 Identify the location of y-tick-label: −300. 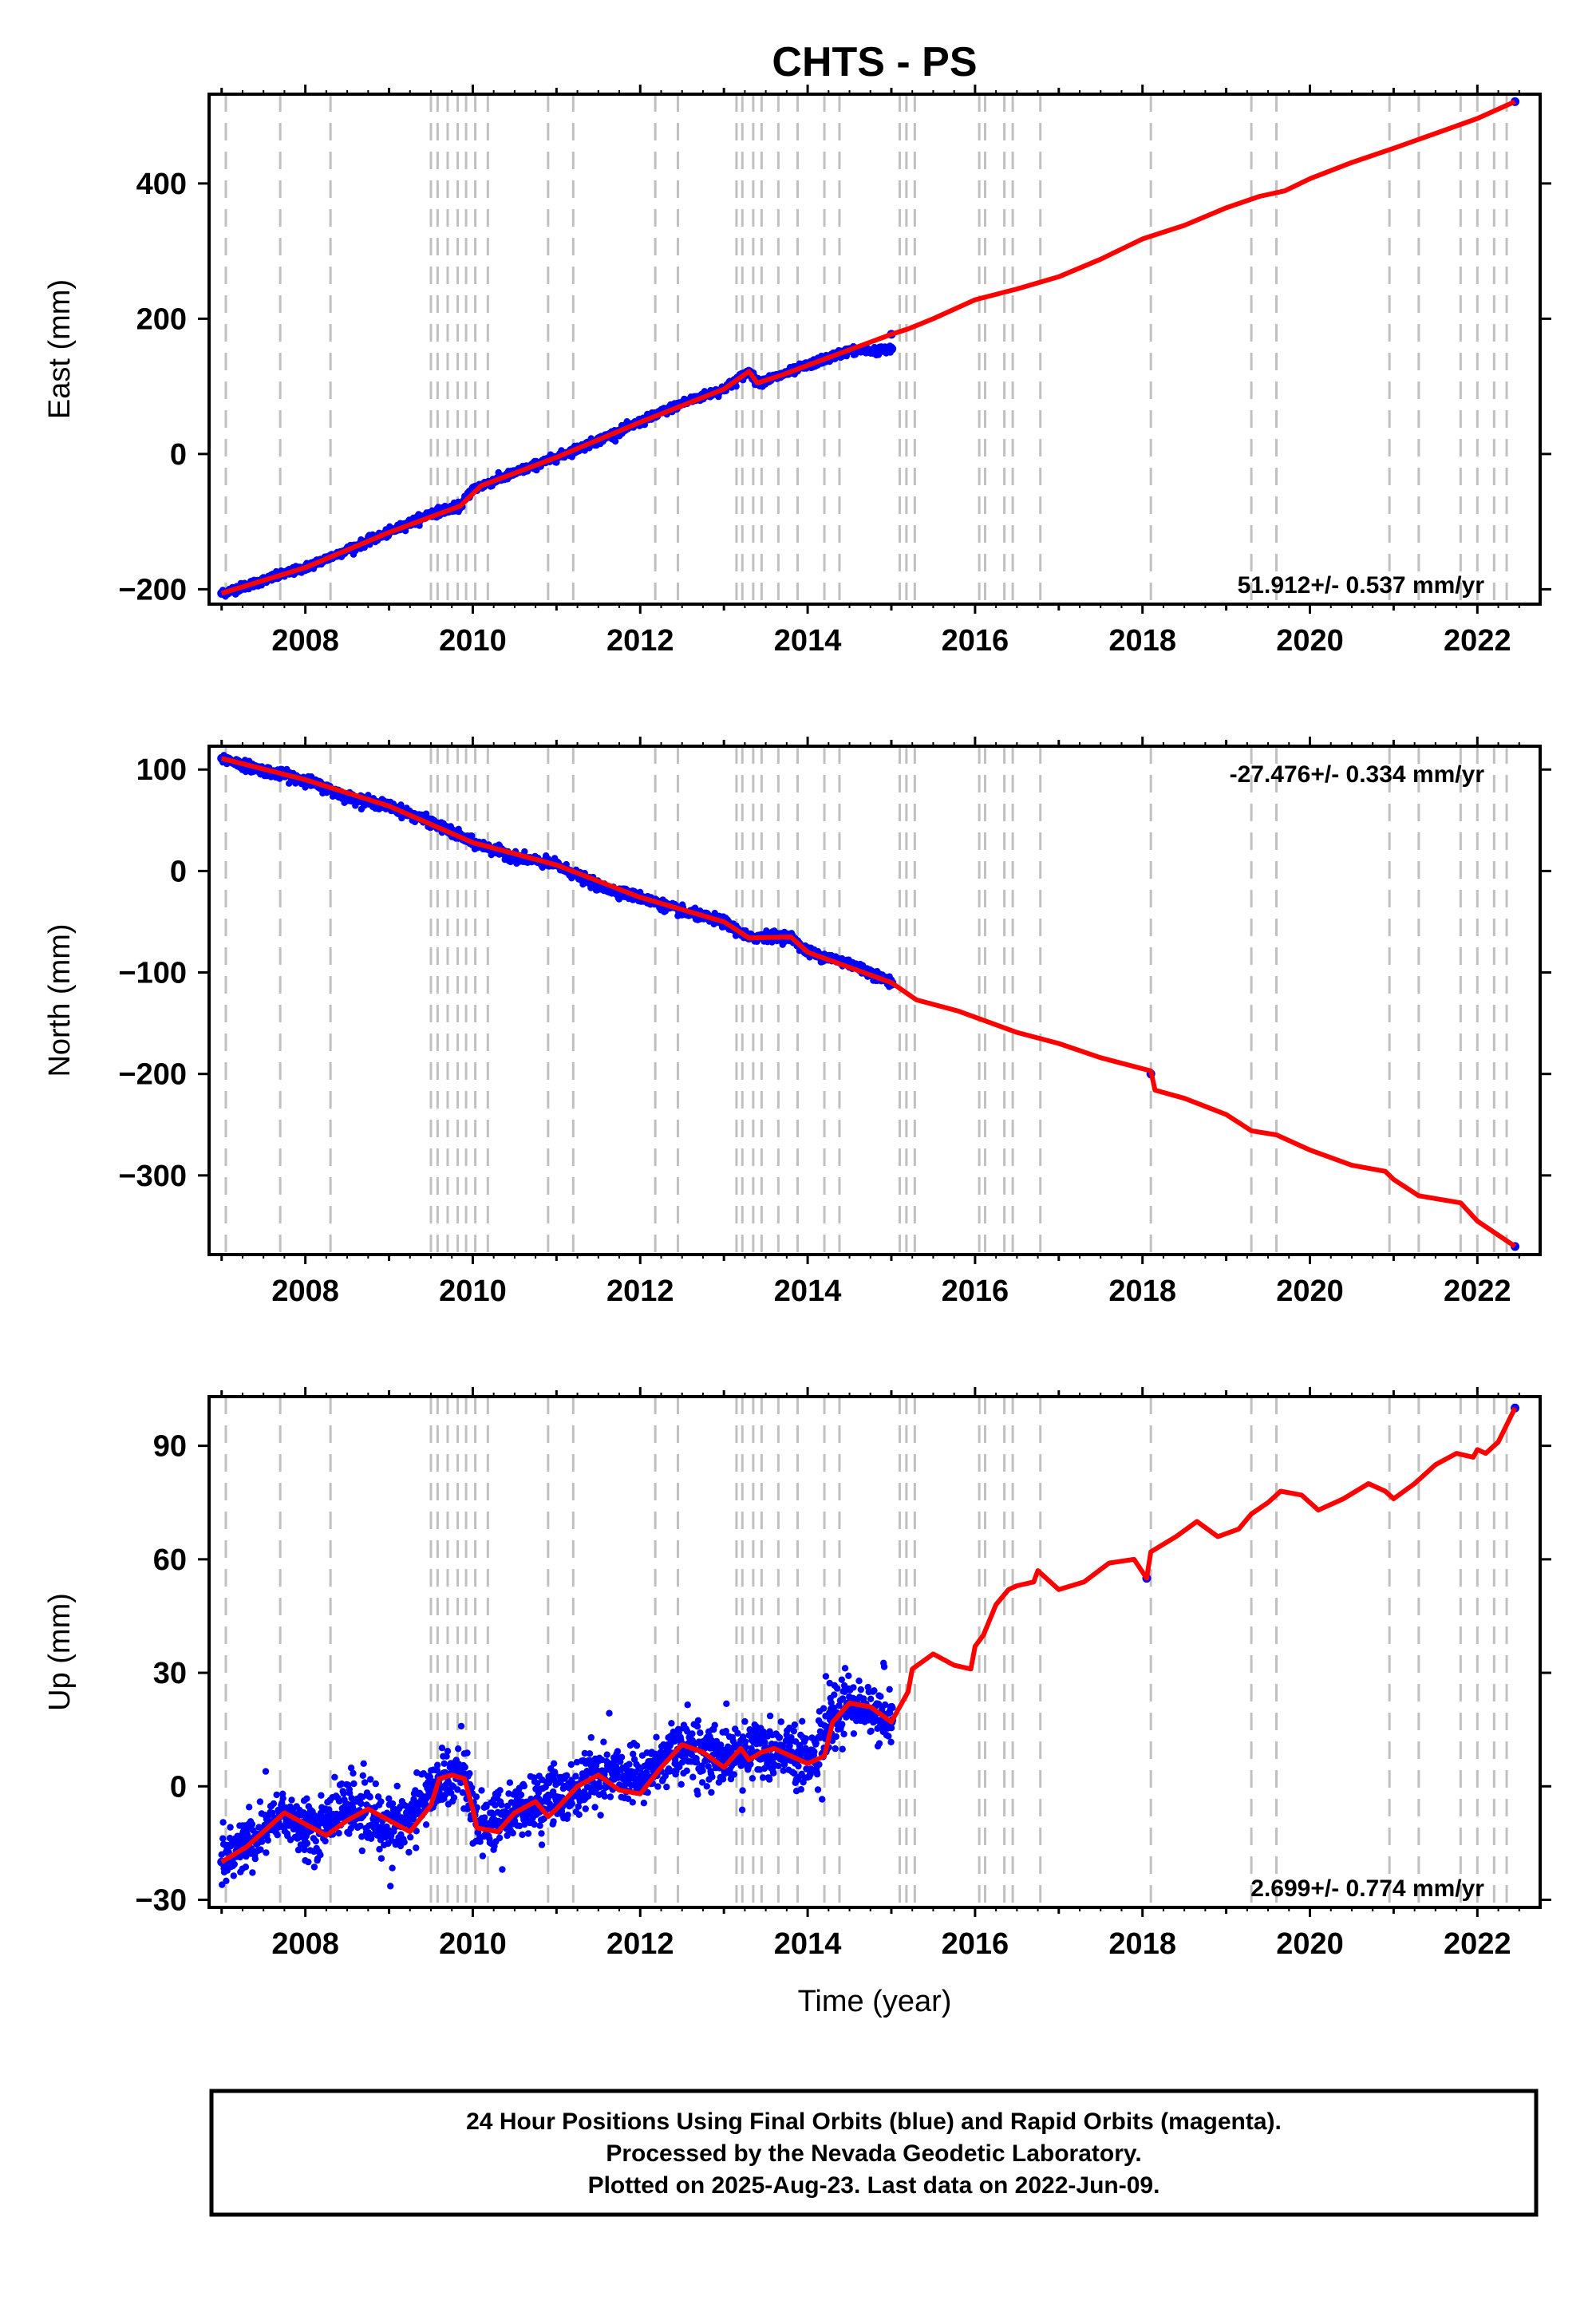
(152, 1176).